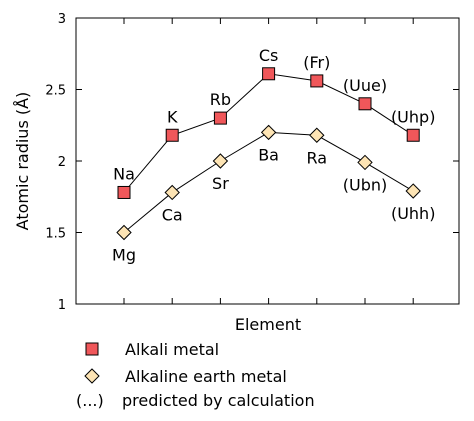 The height and width of the screenshot is (421, 474). Describe the element at coordinates (218, 400) in the screenshot. I see `legend-note-text: predicted by calculation` at that location.